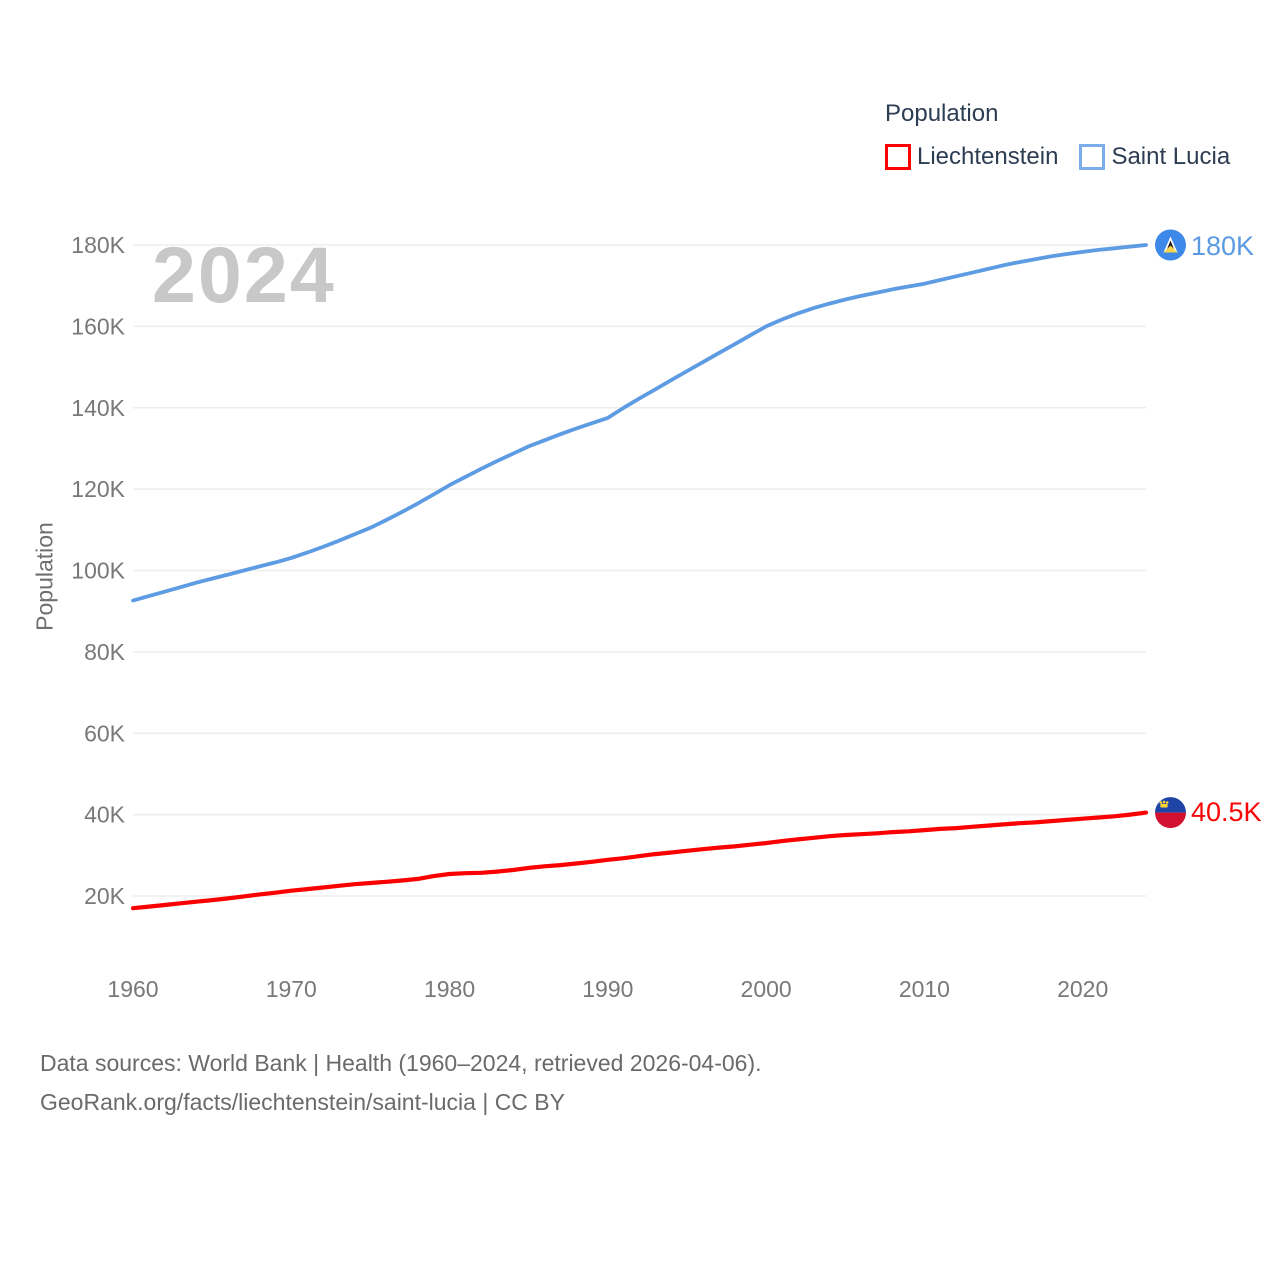  What do you see at coordinates (1092, 157) in the screenshot?
I see `saint-lucia-swatch-icon` at bounding box center [1092, 157].